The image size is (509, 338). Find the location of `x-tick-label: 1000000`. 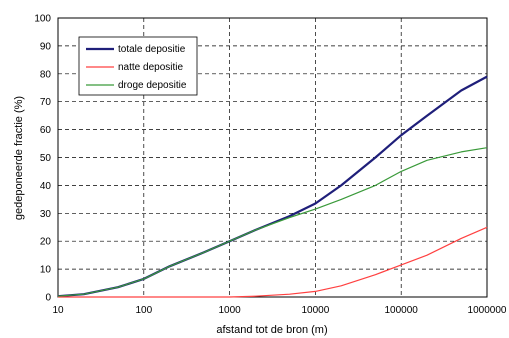

x-tick-label: 1000000 is located at coordinates (487, 310).